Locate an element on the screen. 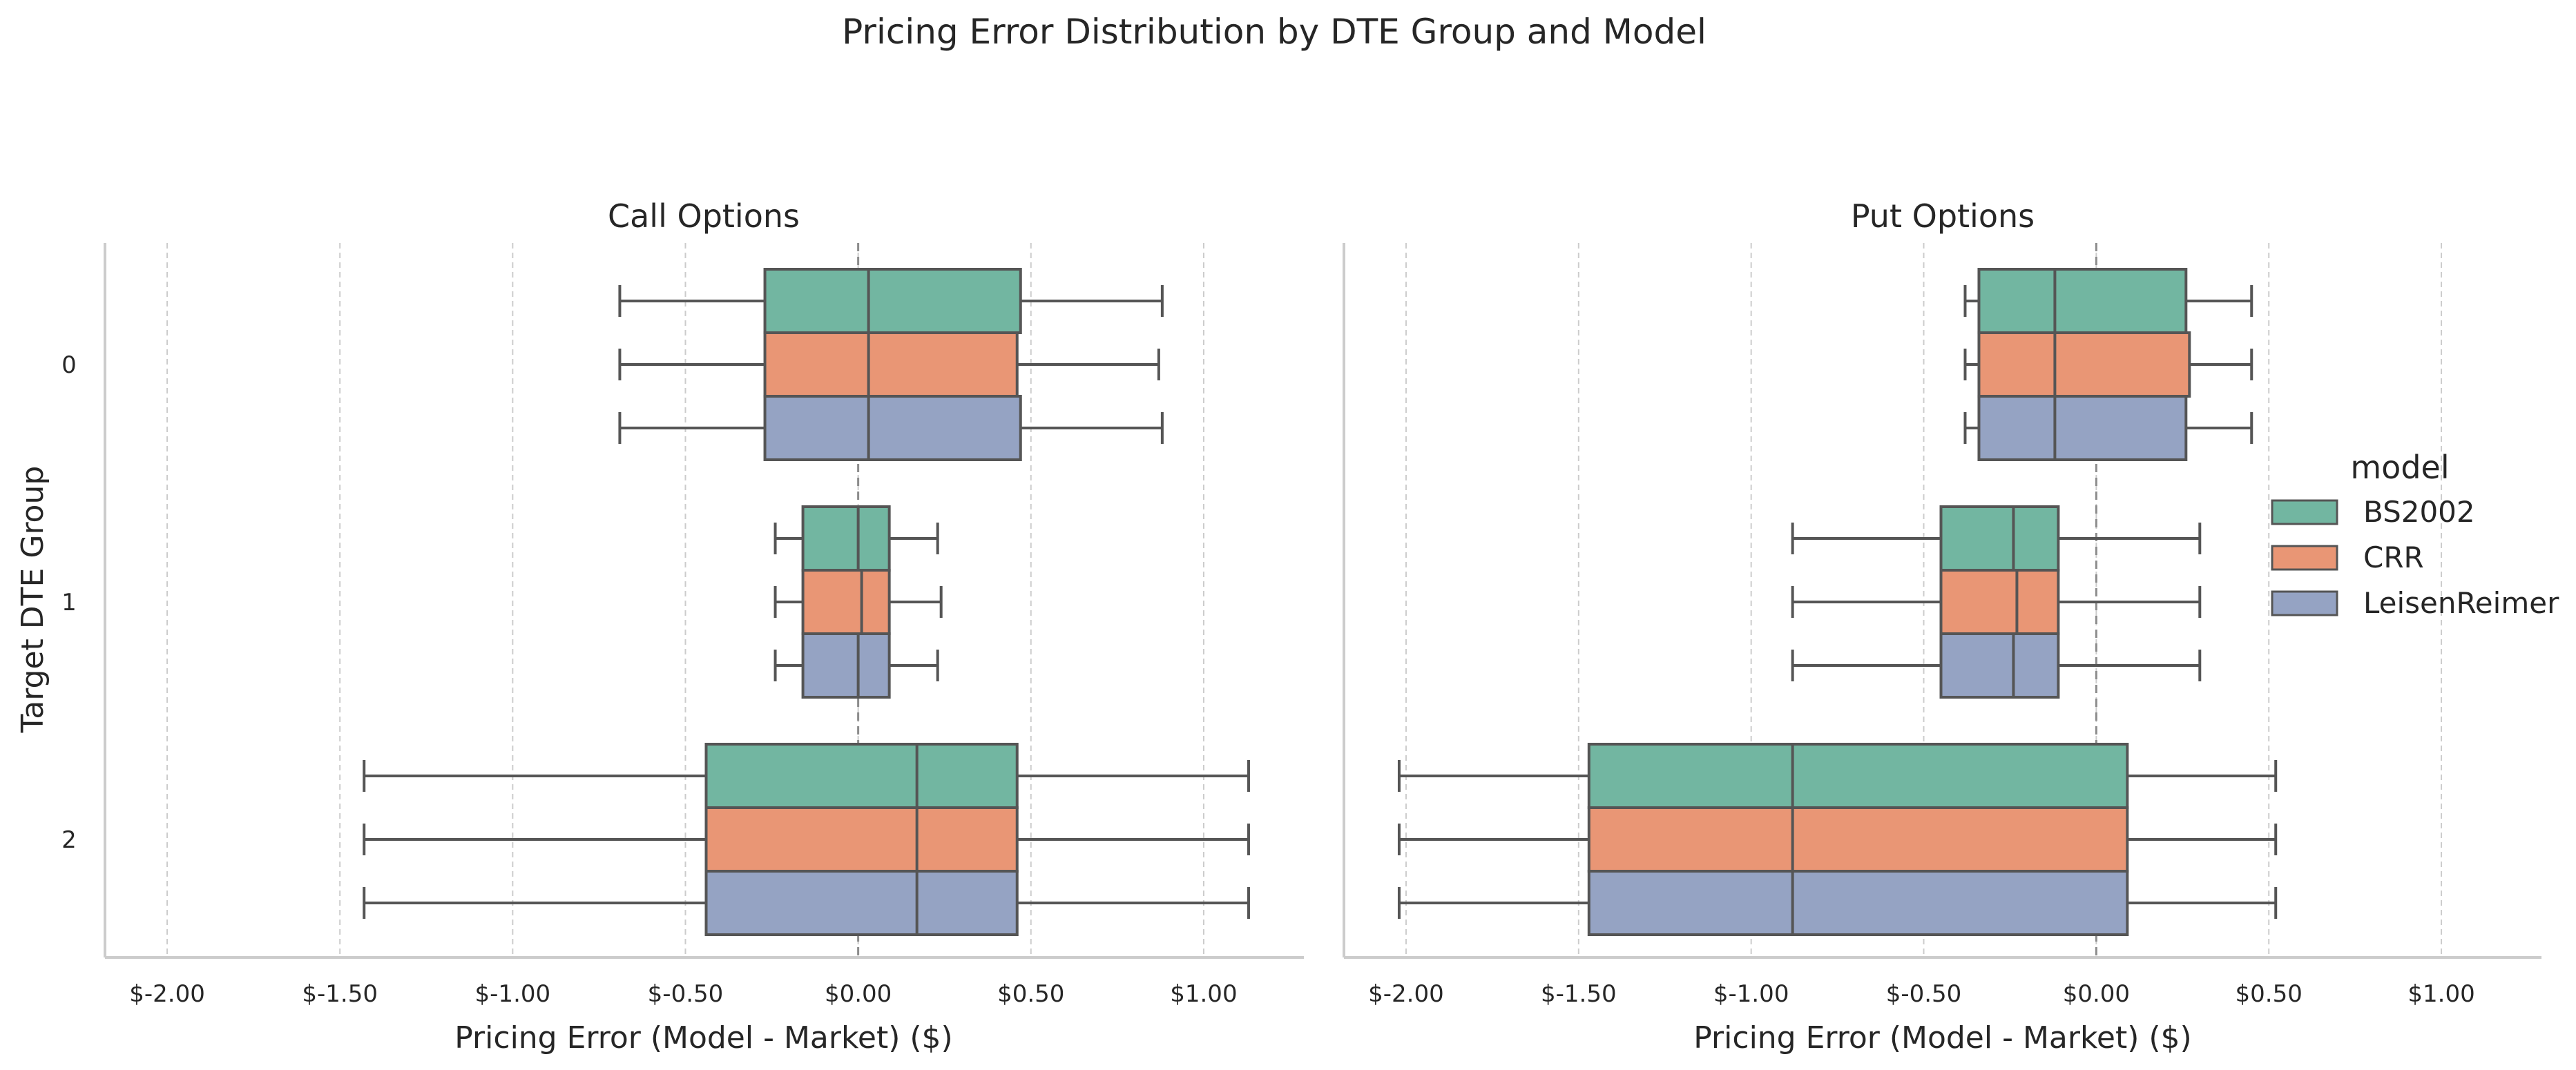 The width and height of the screenshot is (2576, 1070). legend-label-leisenreimer: LeisenReimer is located at coordinates (2461, 603).